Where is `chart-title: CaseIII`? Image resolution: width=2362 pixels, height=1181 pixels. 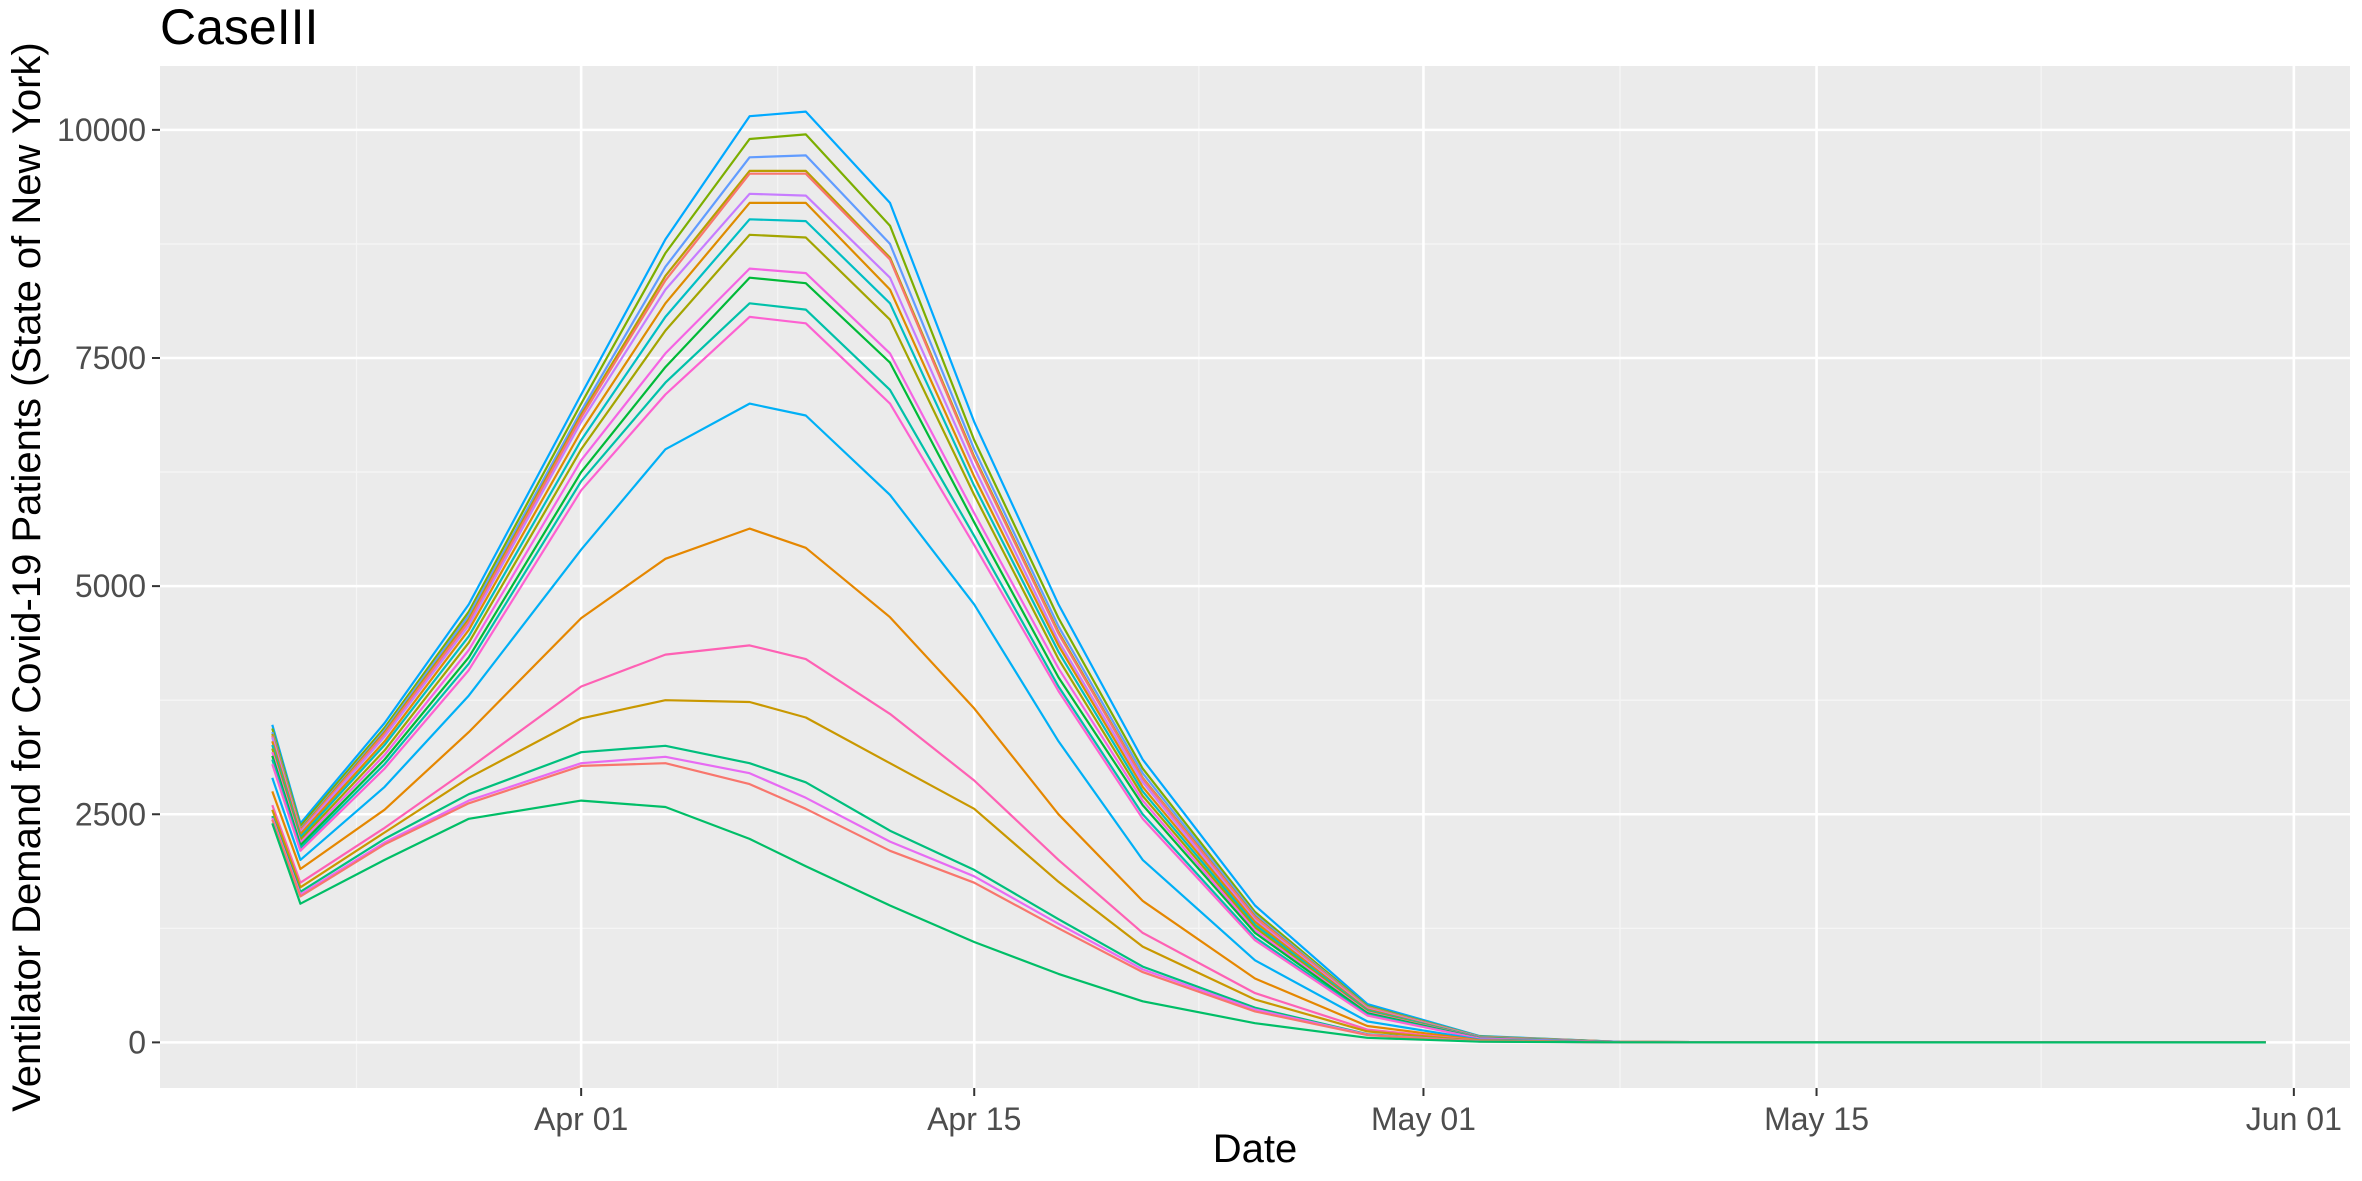
chart-title: CaseIII is located at coordinates (239, 27).